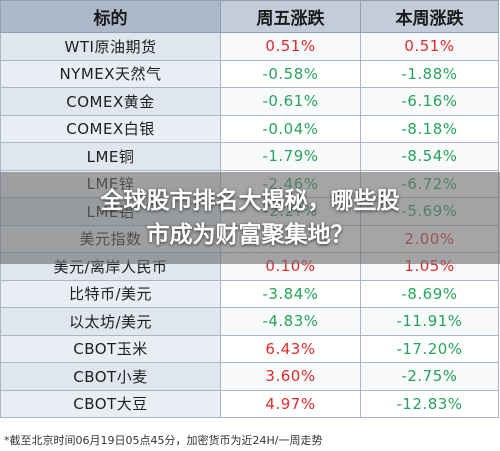 This screenshot has height=451, width=500. Describe the element at coordinates (290, 46) in the screenshot. I see `friday-change-cell: 0.51%` at that location.